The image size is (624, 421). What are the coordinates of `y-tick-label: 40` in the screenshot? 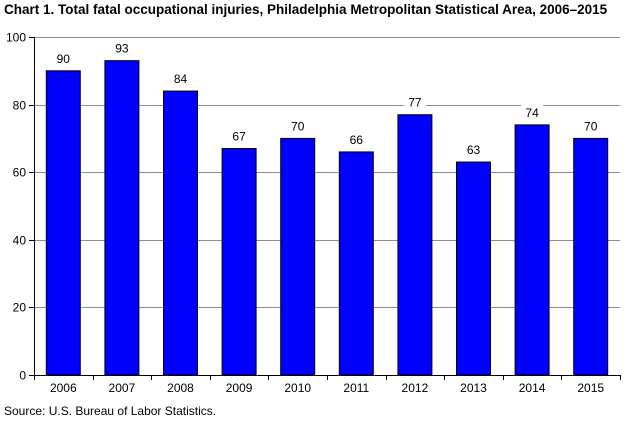 It's located at (20, 241).